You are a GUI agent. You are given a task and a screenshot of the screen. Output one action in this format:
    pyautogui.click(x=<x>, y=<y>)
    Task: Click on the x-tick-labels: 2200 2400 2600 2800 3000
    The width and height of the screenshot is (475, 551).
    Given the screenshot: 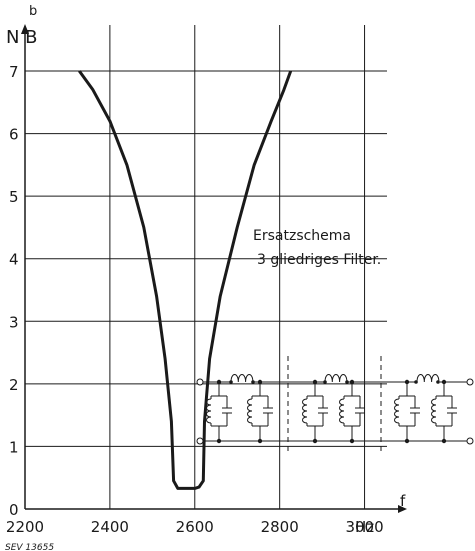 What is the action you would take?
    pyautogui.click(x=195, y=527)
    